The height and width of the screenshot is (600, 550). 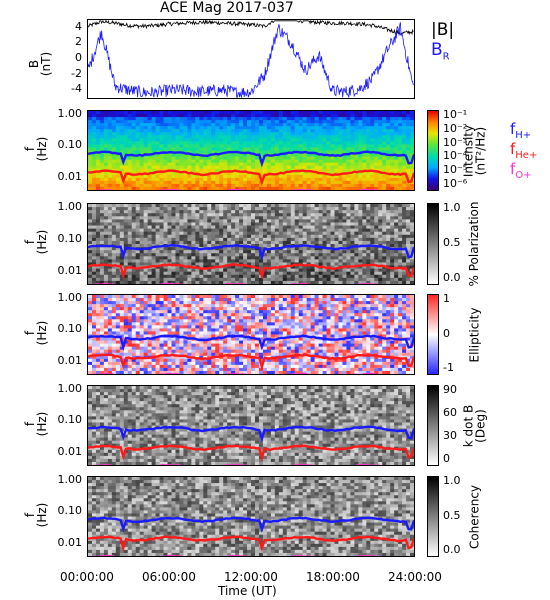 What do you see at coordinates (450, 389) in the screenshot?
I see `kdotb-colorbar-tick: 90` at bounding box center [450, 389].